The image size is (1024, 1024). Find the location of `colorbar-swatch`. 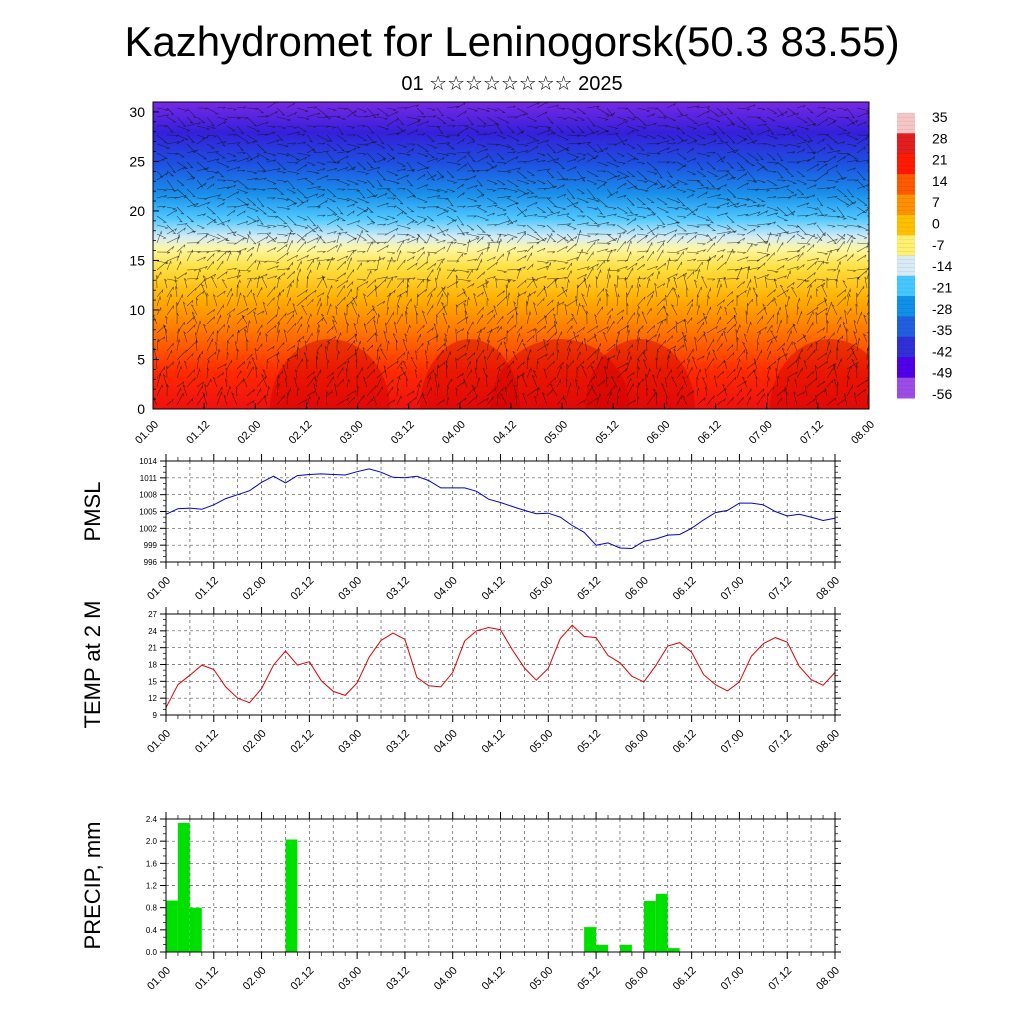

colorbar-swatch is located at coordinates (906, 286).